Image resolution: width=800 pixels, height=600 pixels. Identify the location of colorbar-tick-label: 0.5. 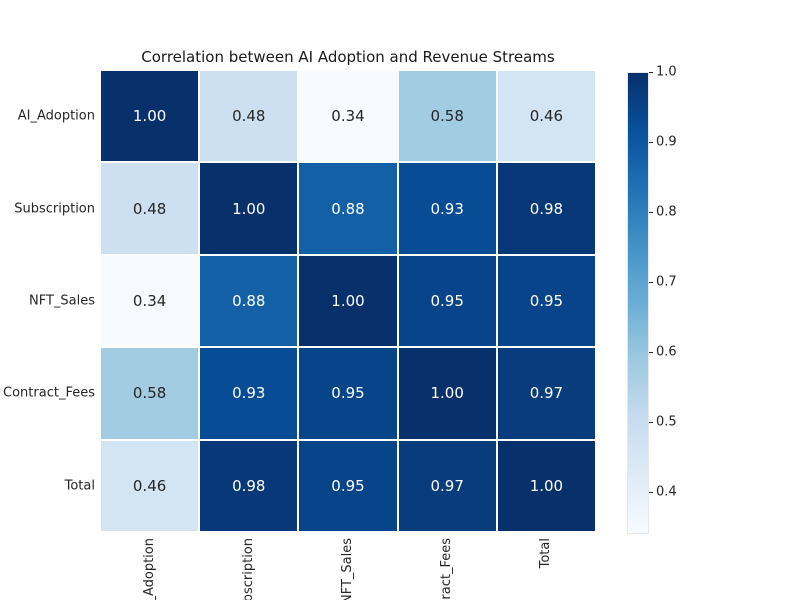
(666, 422).